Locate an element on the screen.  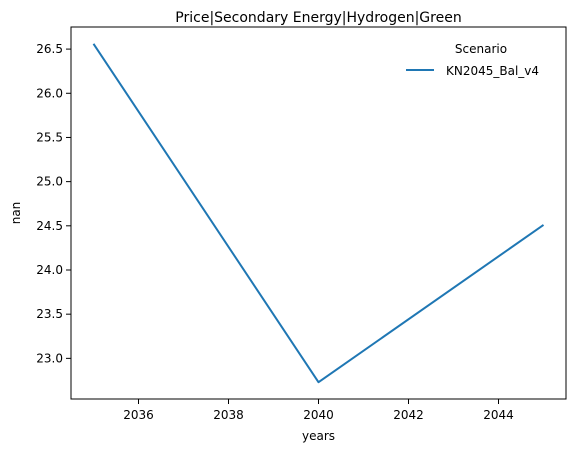
x-tick-label: 2040 is located at coordinates (318, 415).